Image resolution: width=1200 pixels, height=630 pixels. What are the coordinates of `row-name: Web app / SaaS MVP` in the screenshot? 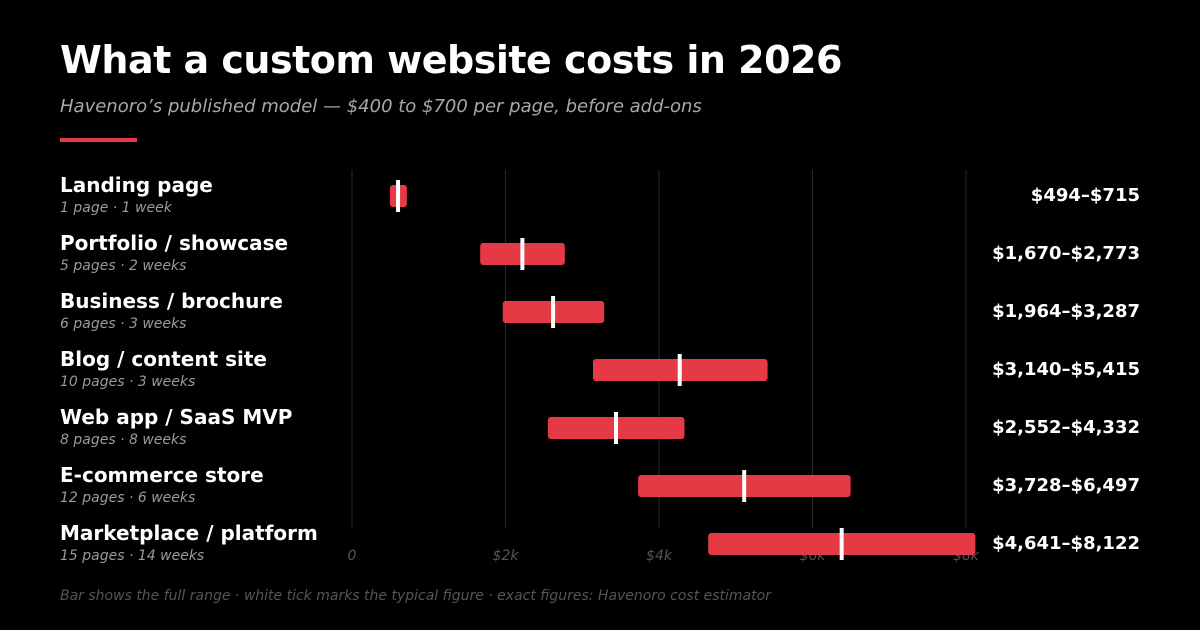 It's located at (176, 417).